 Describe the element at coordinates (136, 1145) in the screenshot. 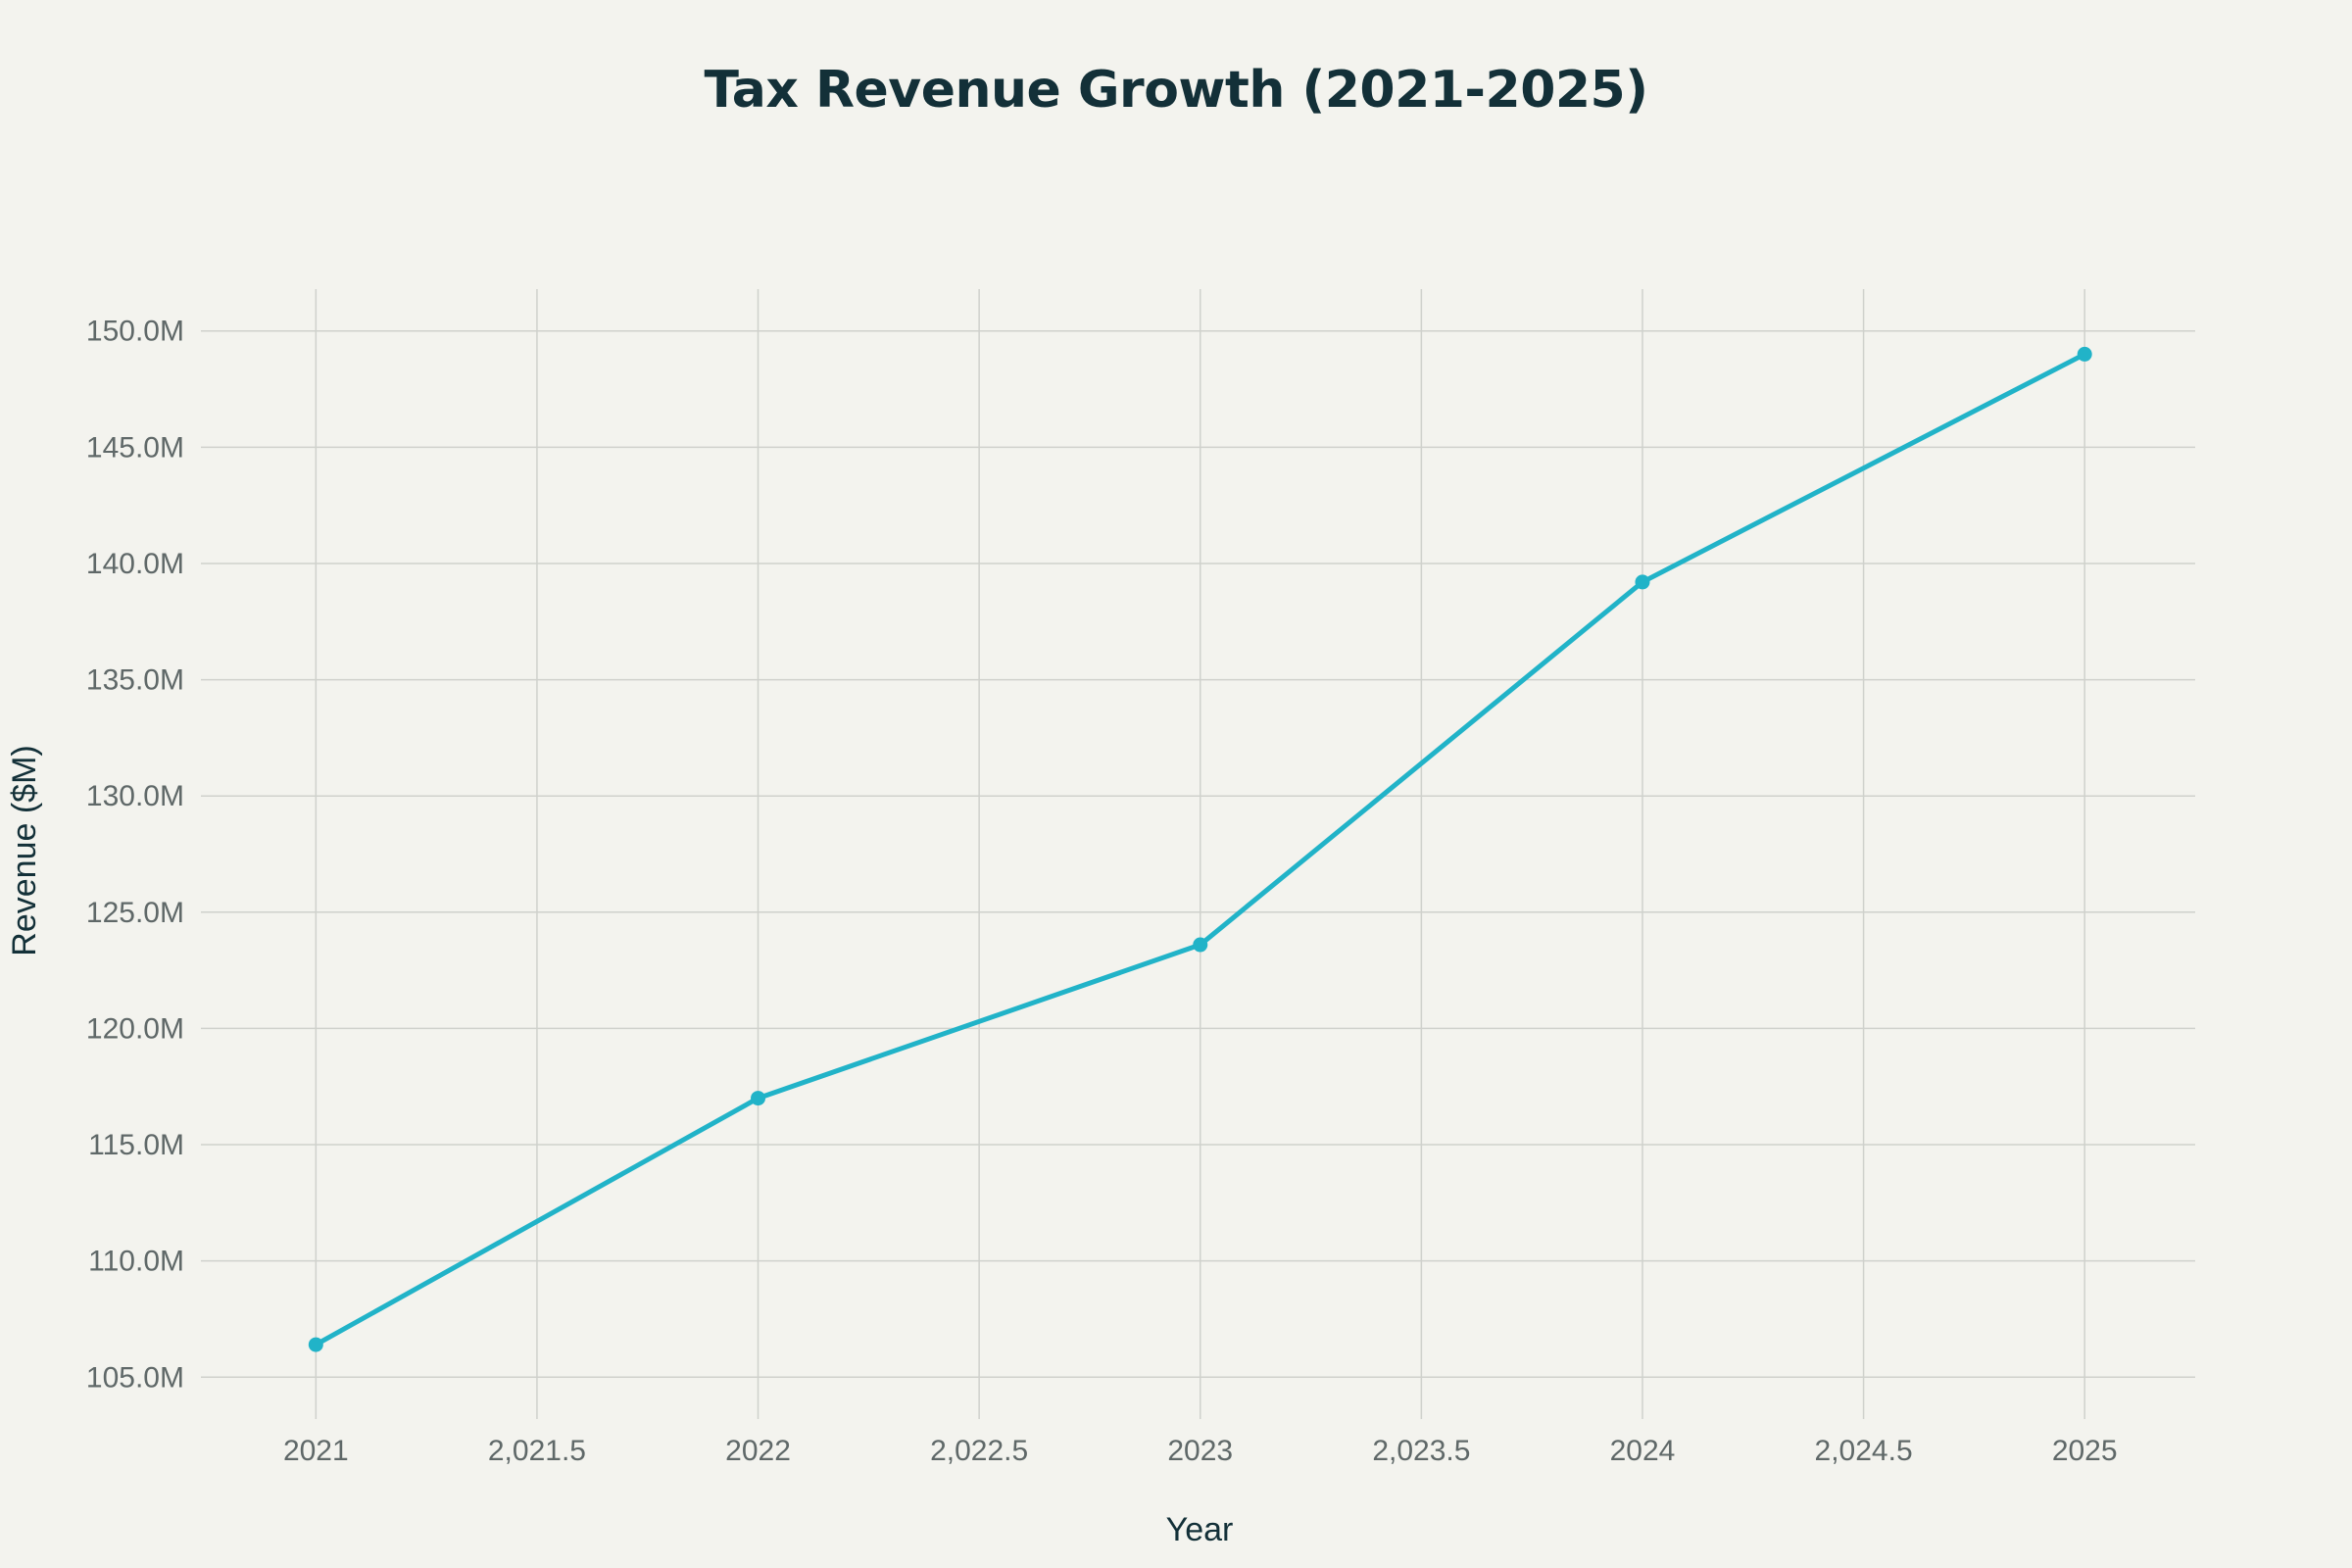

I see `y-tick-label: 115.0M` at that location.